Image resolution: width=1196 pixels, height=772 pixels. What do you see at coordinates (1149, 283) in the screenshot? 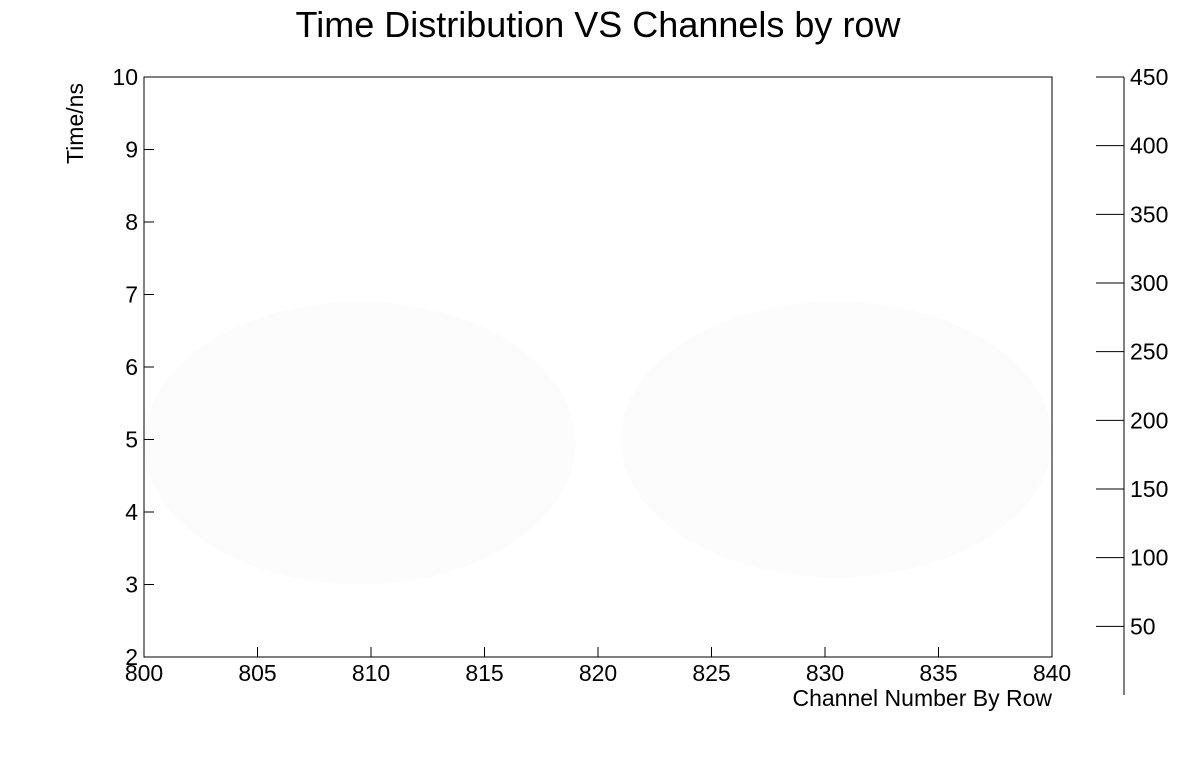
I see `colorbar-tick-label: 300` at bounding box center [1149, 283].